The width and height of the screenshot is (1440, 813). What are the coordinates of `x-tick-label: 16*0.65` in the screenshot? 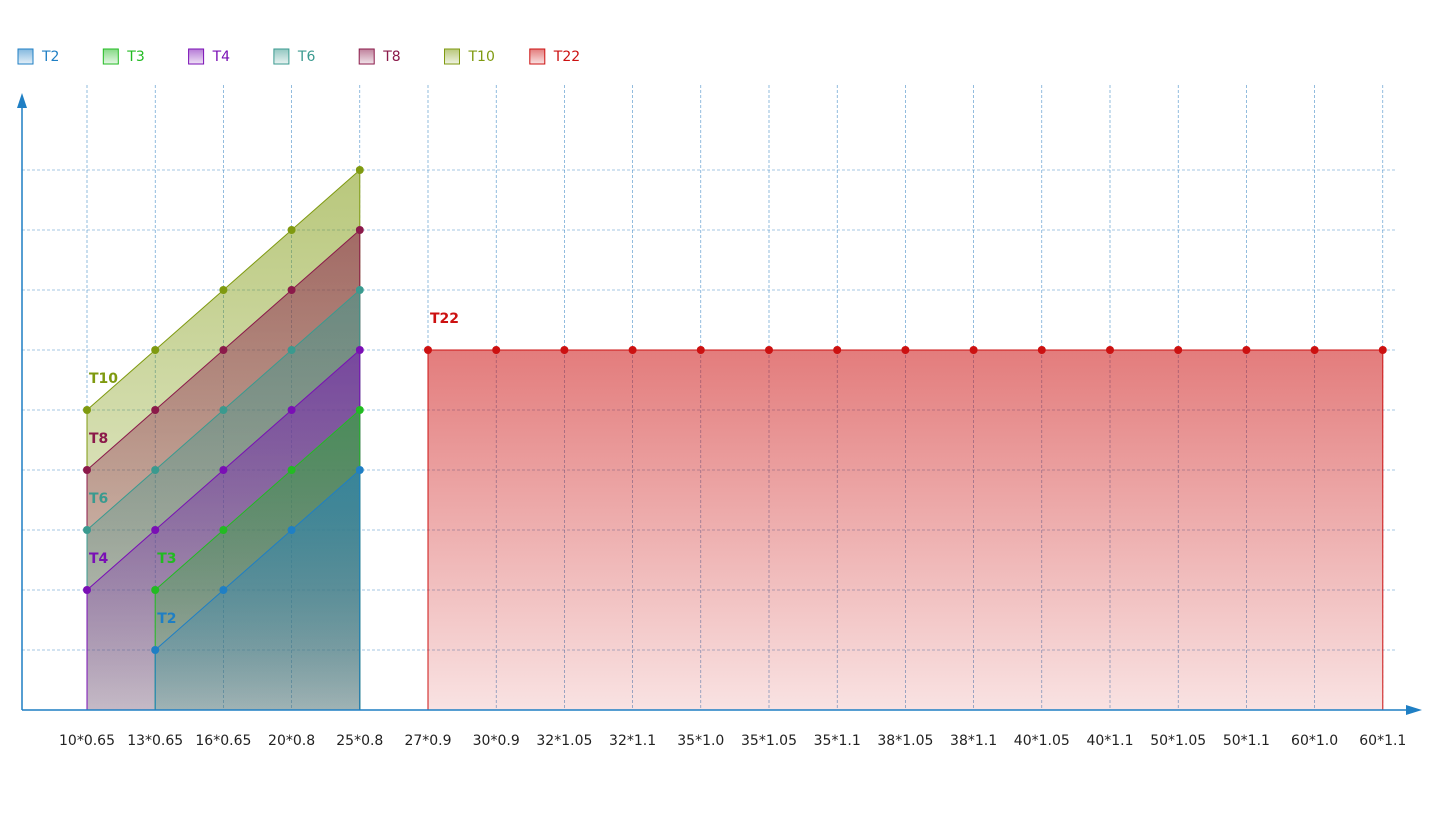 It's located at (223, 741).